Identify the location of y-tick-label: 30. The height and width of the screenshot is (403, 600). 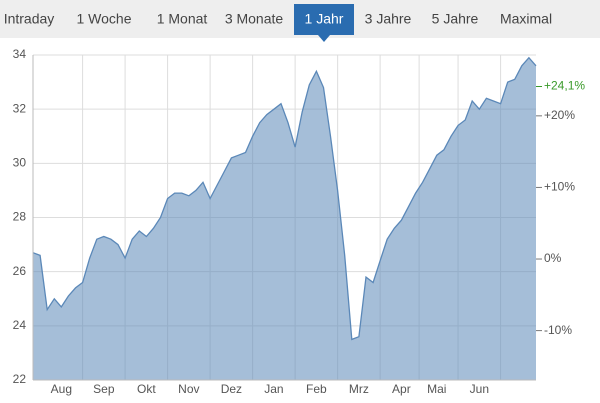
(20, 163).